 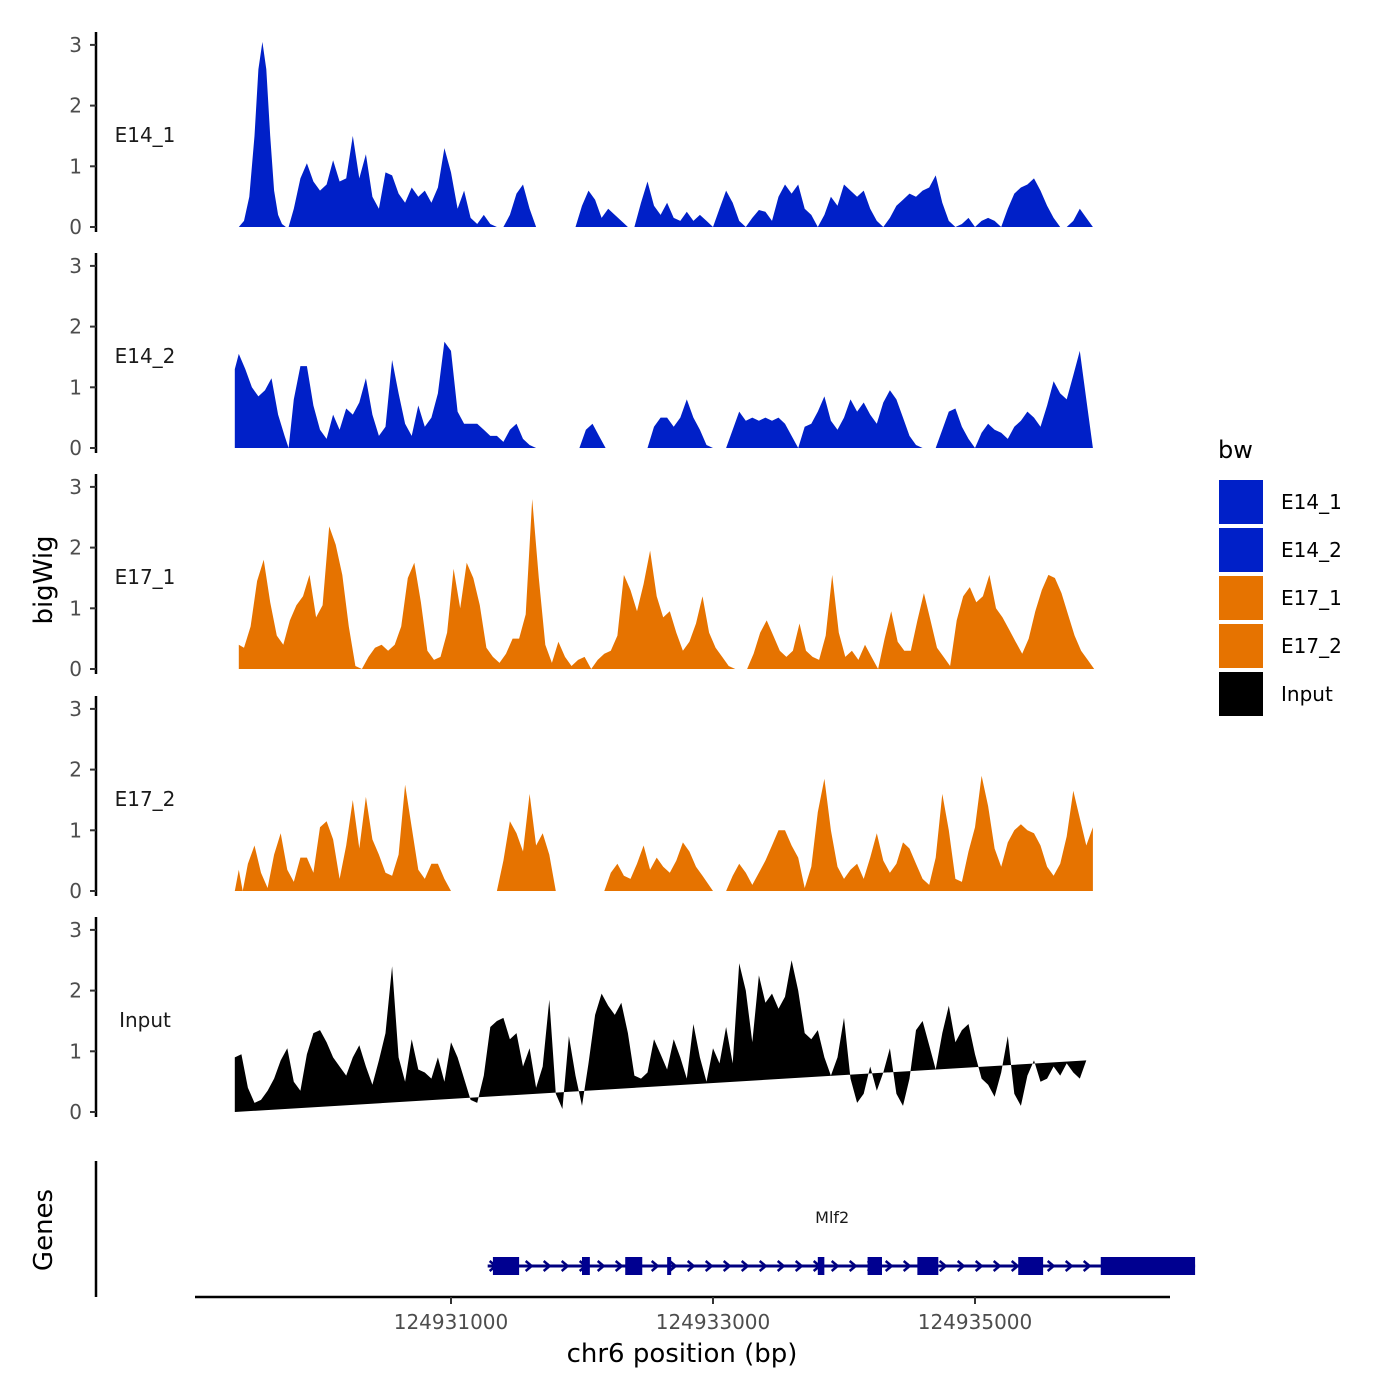 I want to click on track-e14_1: 0 1 2 3 E14_1, so click(x=591, y=135).